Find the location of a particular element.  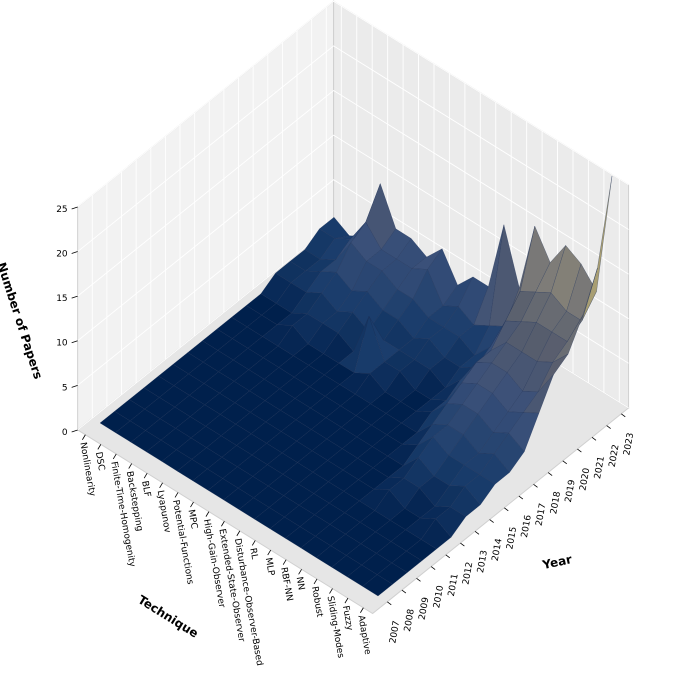

y-tick-label: 2014 is located at coordinates (498, 549).